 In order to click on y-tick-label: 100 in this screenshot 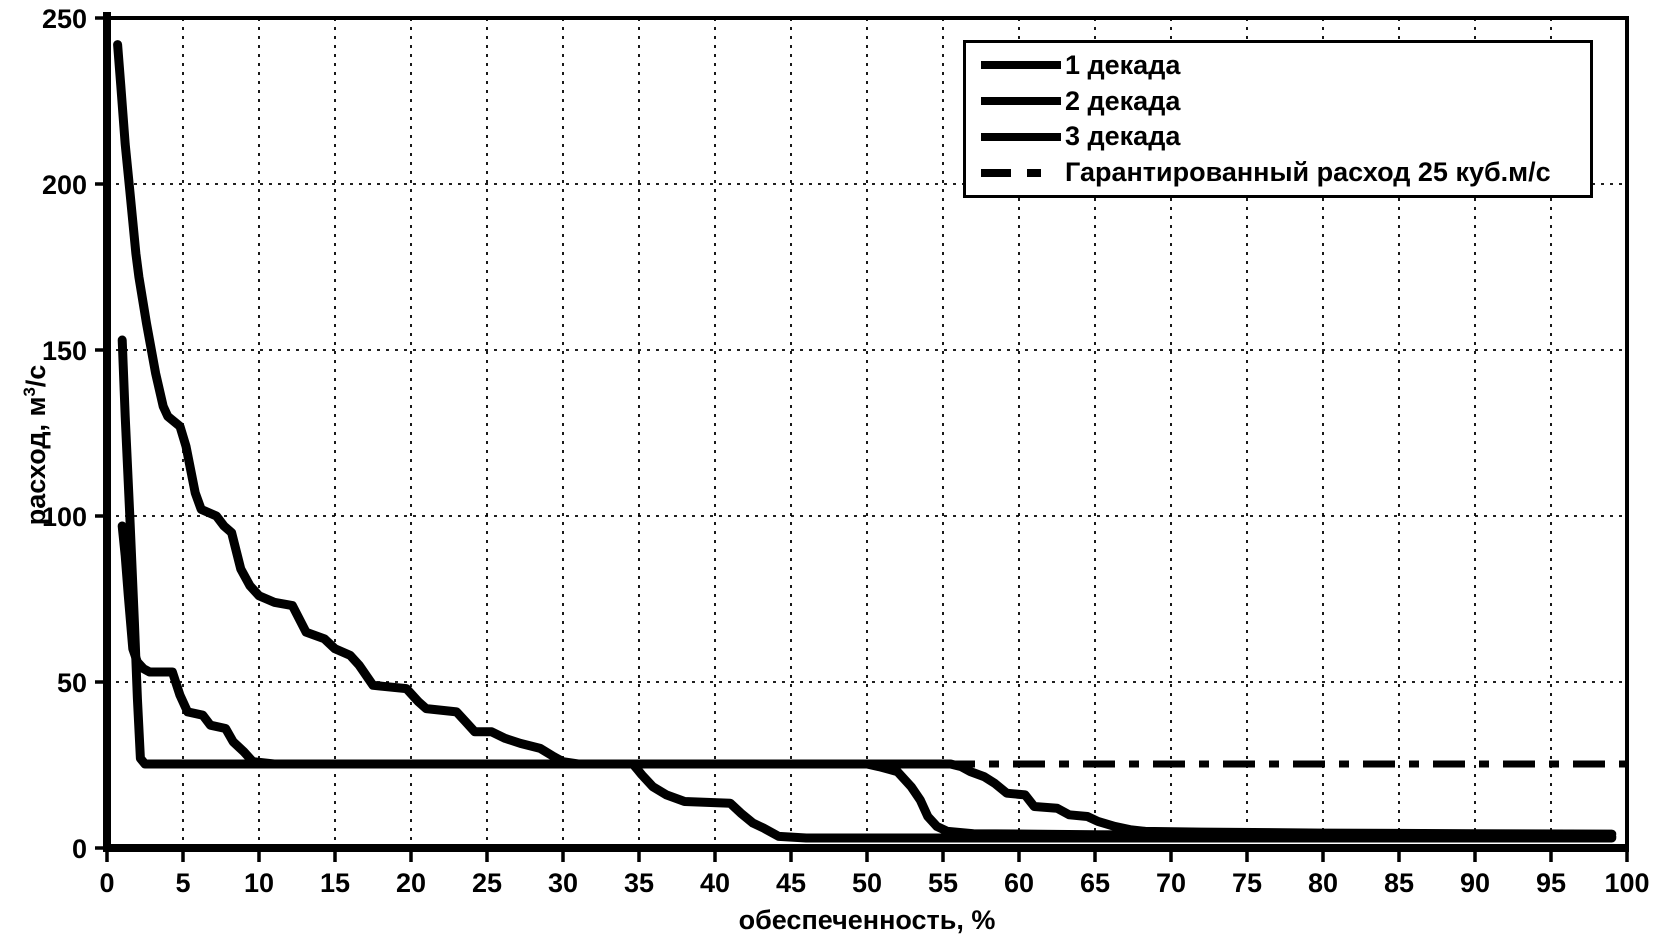, I will do `click(64, 517)`.